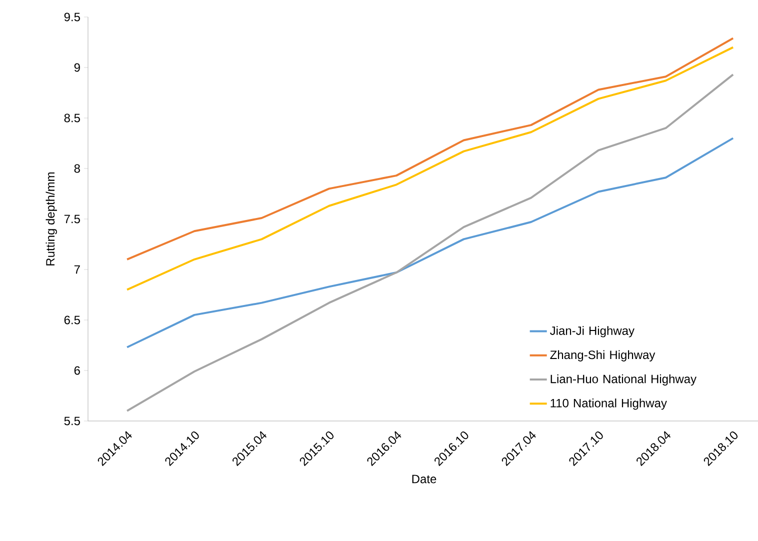  What do you see at coordinates (77, 168) in the screenshot?
I see `y-tick-label: 8` at bounding box center [77, 168].